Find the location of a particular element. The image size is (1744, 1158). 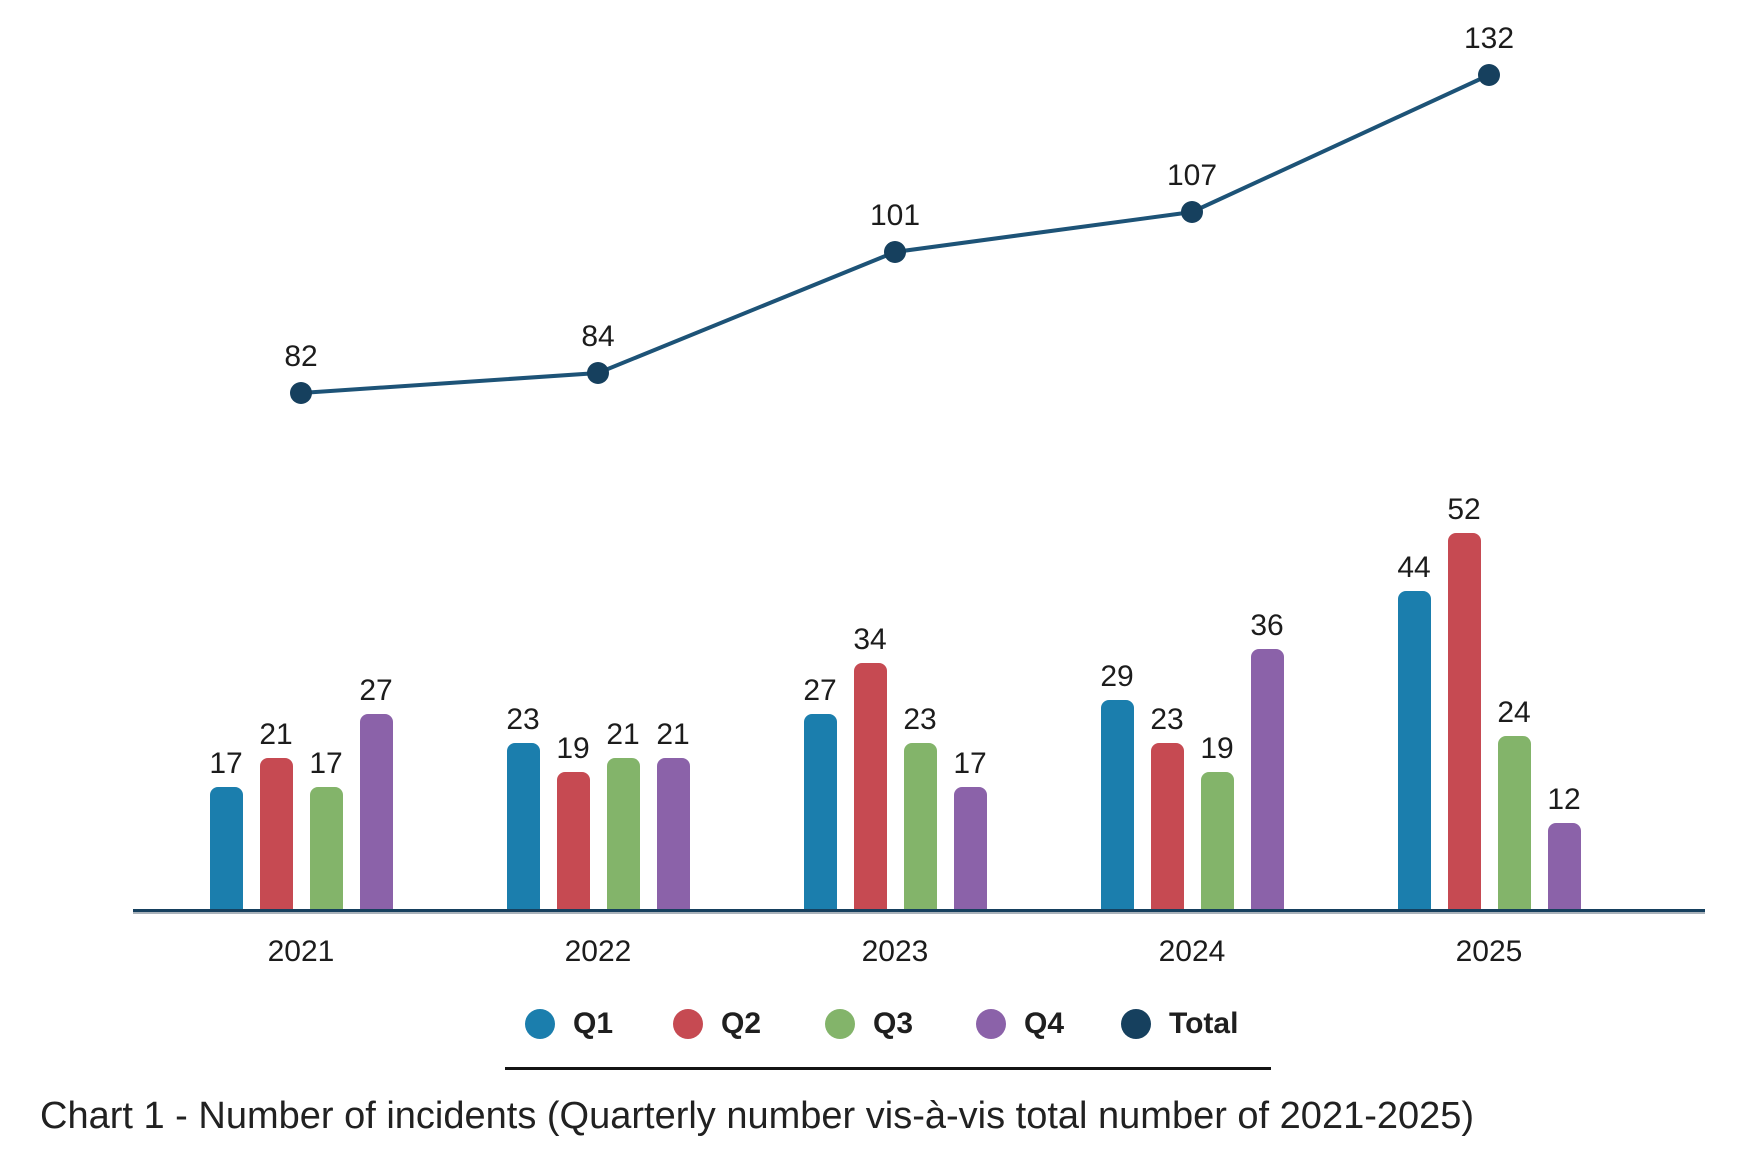

bar-q2-2022 is located at coordinates (573, 841).